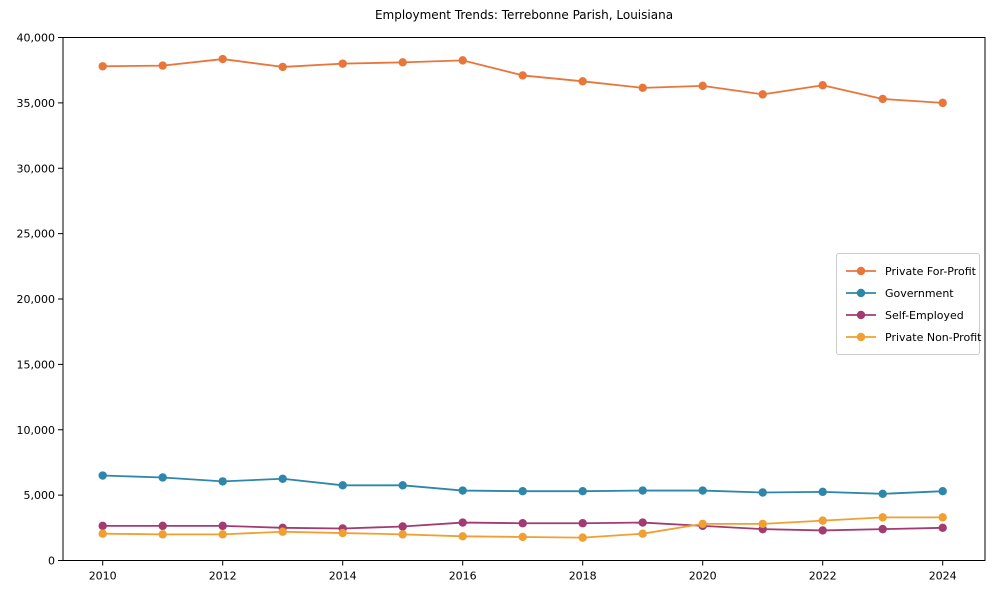 This screenshot has width=1000, height=600. Describe the element at coordinates (40, 495) in the screenshot. I see `y-tick-label: 5,000` at that location.